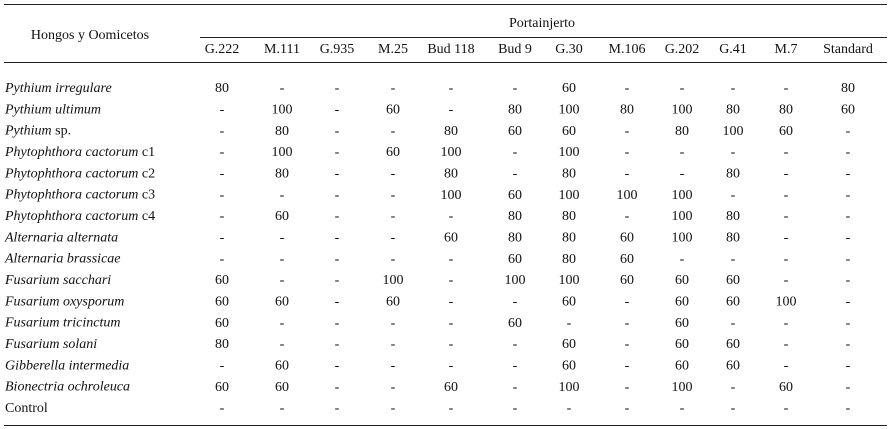 The width and height of the screenshot is (891, 429). I want to click on species: Pythium ultimum, so click(52, 110).